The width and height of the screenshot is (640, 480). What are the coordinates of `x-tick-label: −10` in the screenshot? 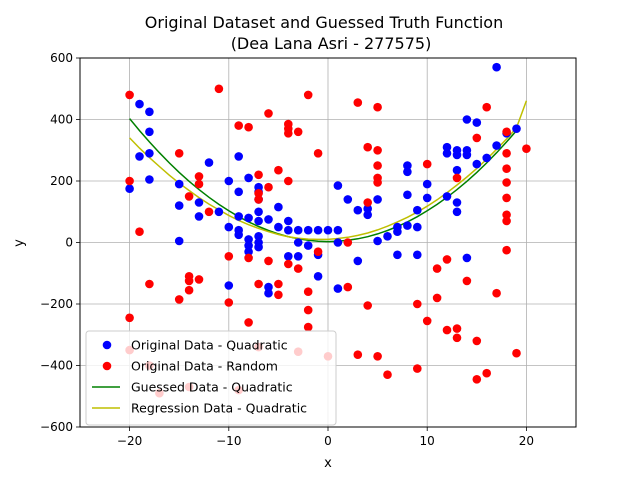 It's located at (228, 441).